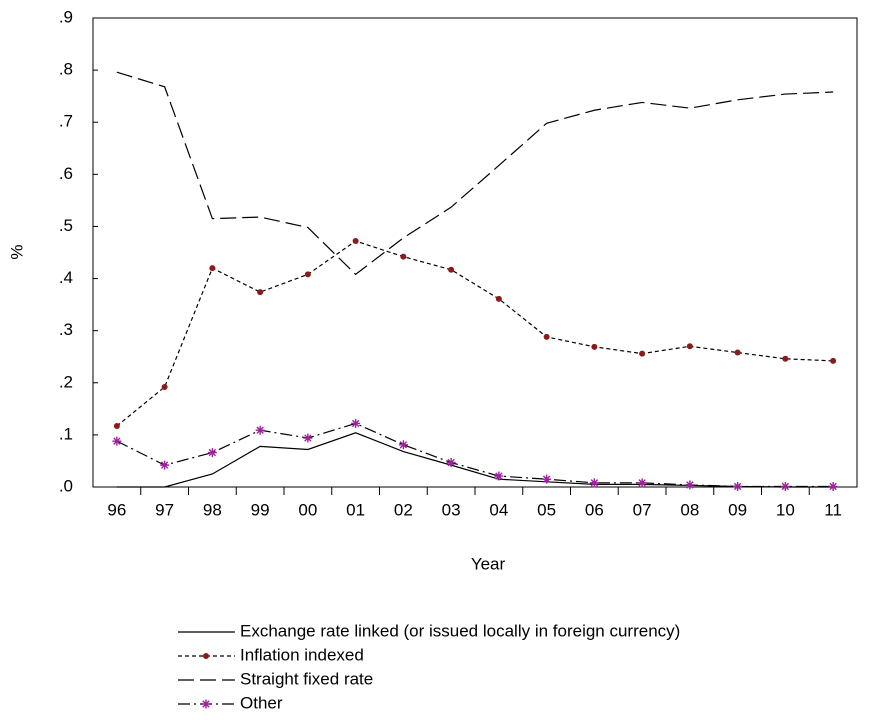  I want to click on x-axis-label: Year, so click(488, 563).